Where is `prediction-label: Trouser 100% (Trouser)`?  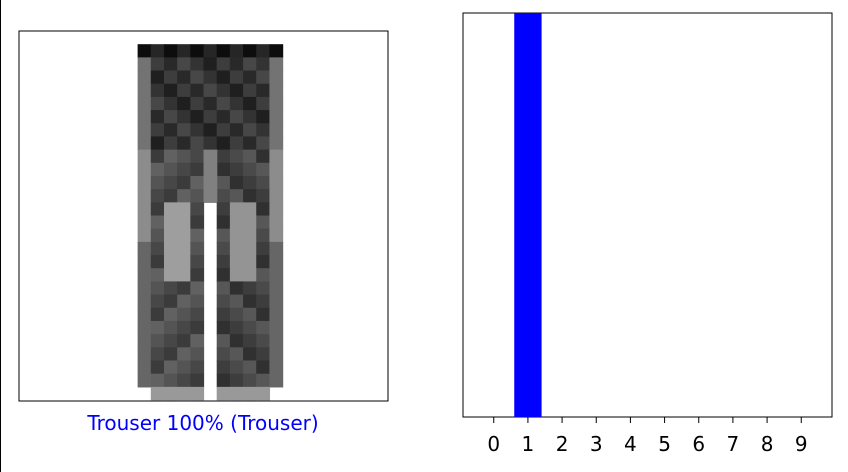 prediction-label: Trouser 100% (Trouser) is located at coordinates (202, 423).